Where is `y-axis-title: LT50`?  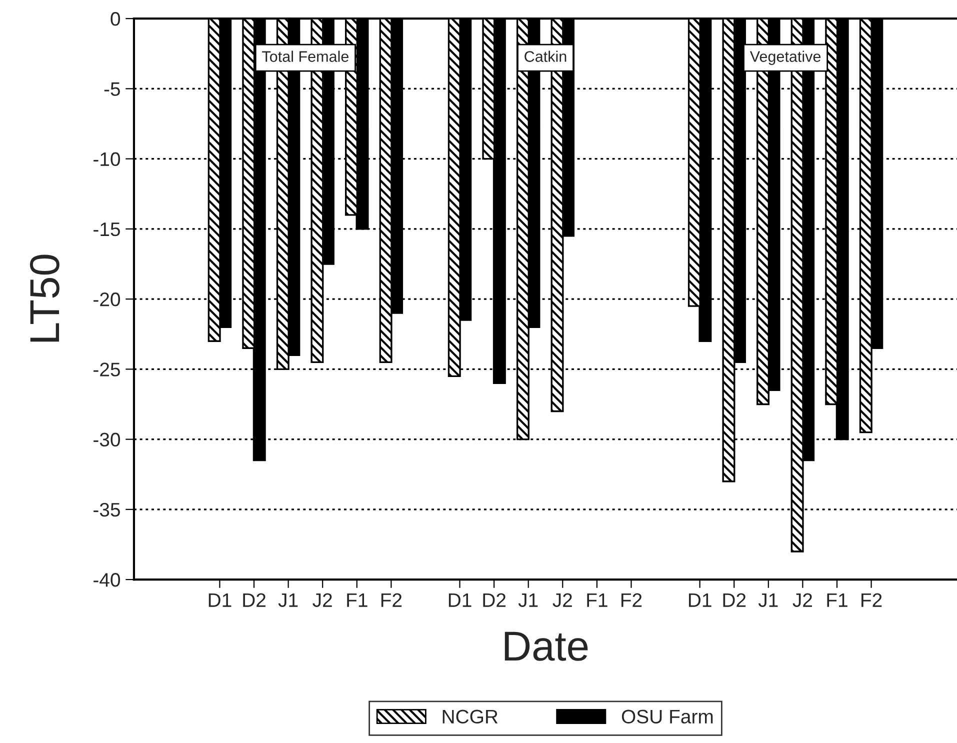 y-axis-title: LT50 is located at coordinates (45, 298).